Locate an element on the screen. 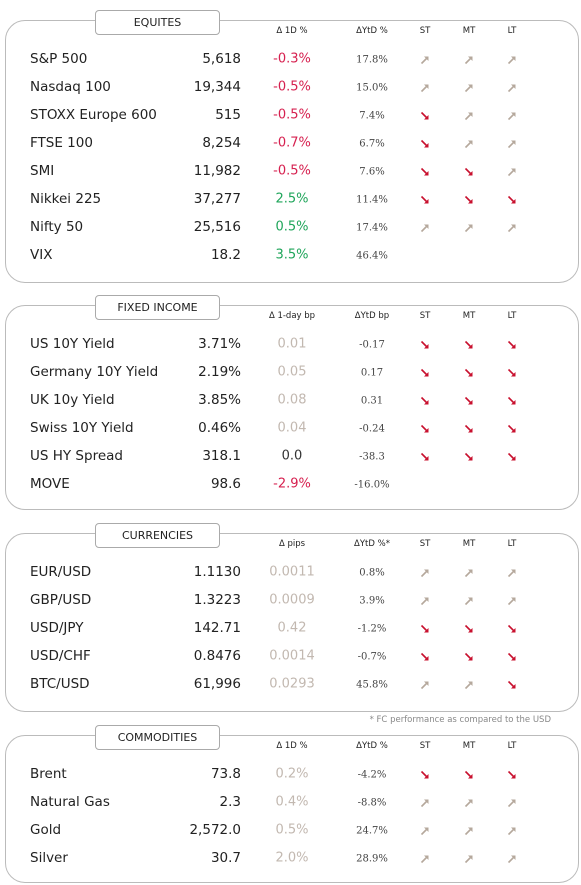  row-ytd: 17.8% is located at coordinates (372, 60).